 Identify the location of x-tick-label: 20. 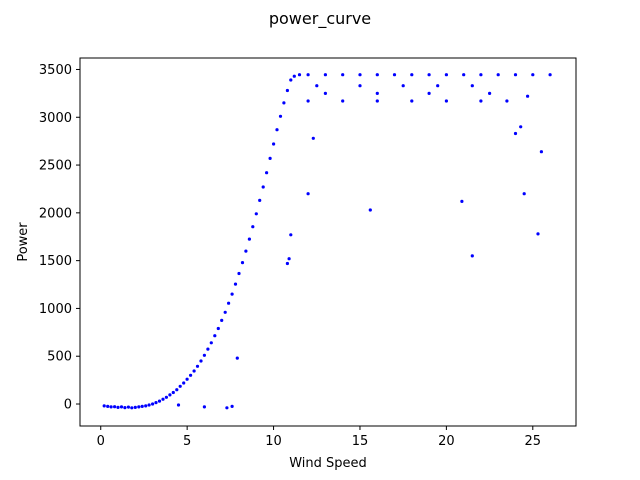
(446, 441).